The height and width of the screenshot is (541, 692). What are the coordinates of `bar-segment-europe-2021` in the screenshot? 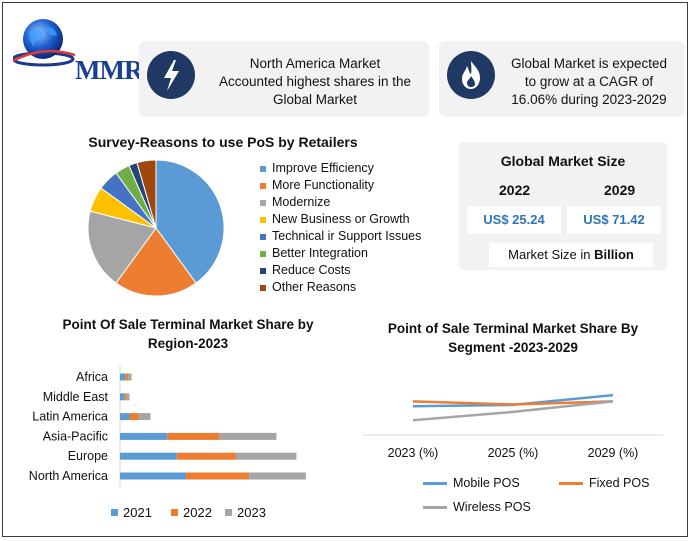 It's located at (148, 456).